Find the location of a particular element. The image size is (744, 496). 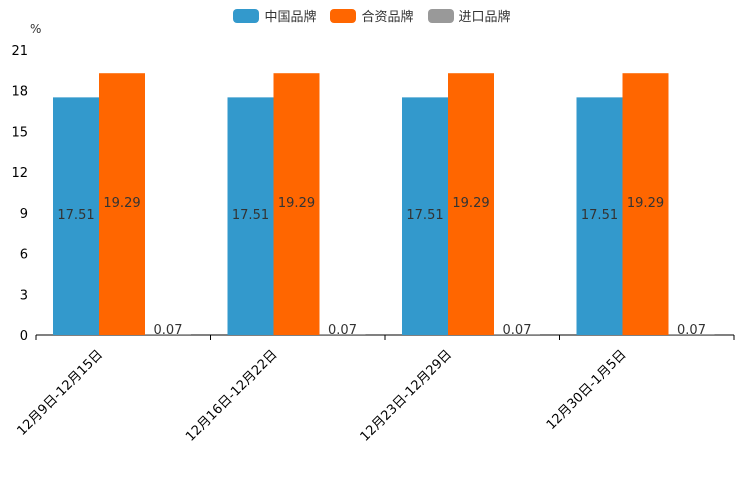

y-tick-label: 15 is located at coordinates (19, 132).